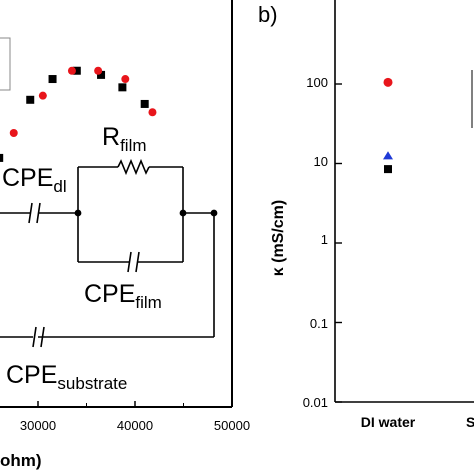 The height and width of the screenshot is (474, 474). What do you see at coordinates (135, 404) in the screenshot?
I see `x-axis-ticks` at bounding box center [135, 404].